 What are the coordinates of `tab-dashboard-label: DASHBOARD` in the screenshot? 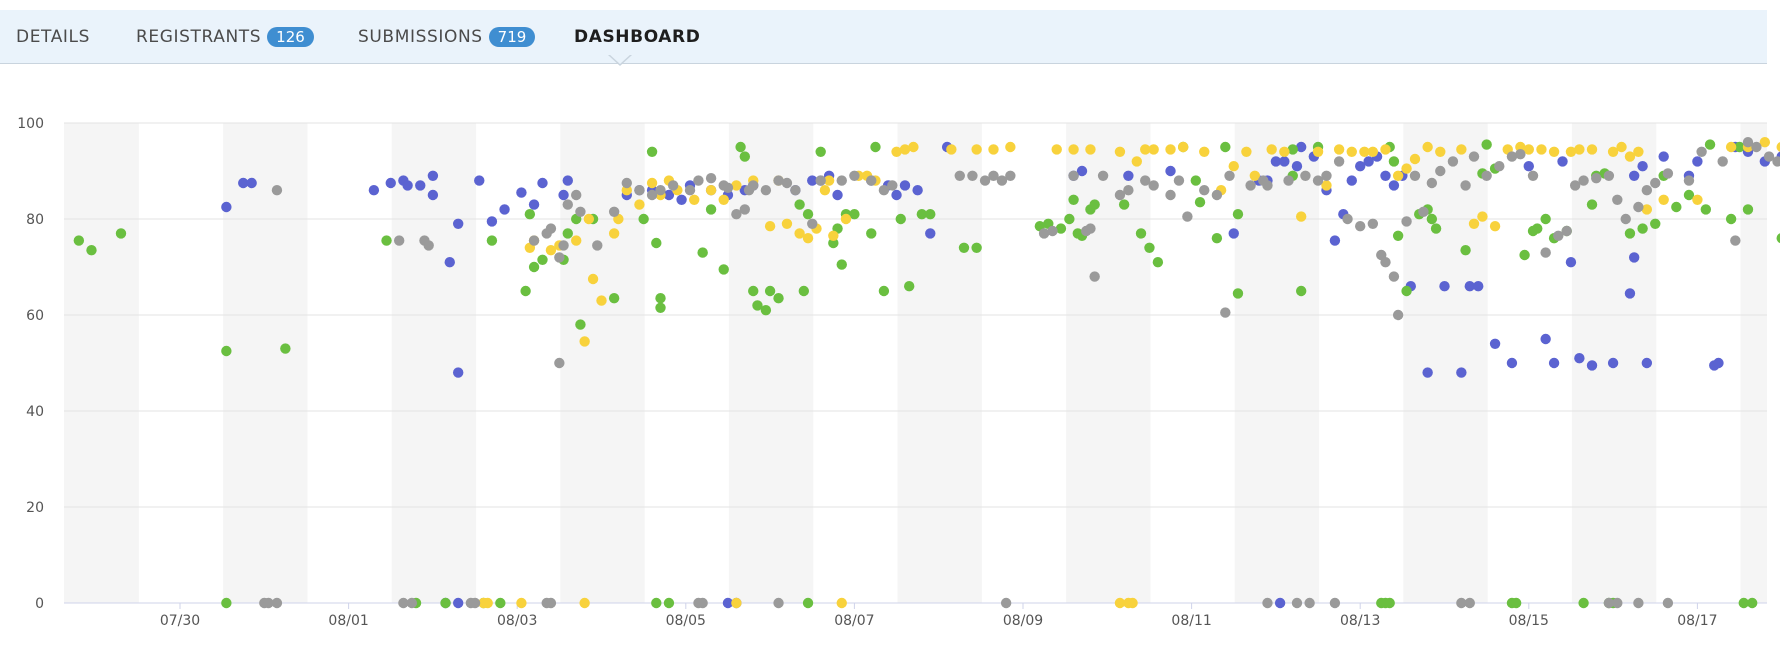 It's located at (637, 36).